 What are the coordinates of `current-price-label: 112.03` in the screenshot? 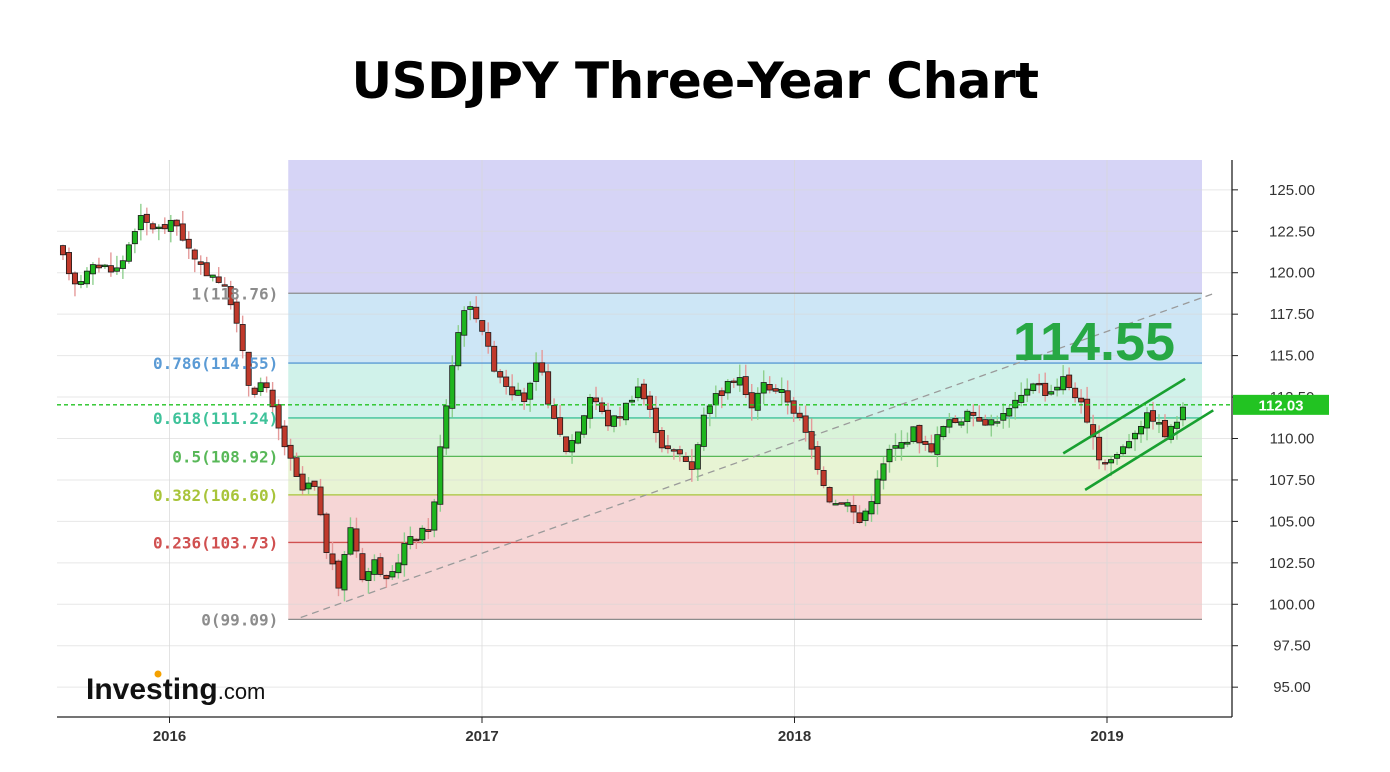 It's located at (1280, 405).